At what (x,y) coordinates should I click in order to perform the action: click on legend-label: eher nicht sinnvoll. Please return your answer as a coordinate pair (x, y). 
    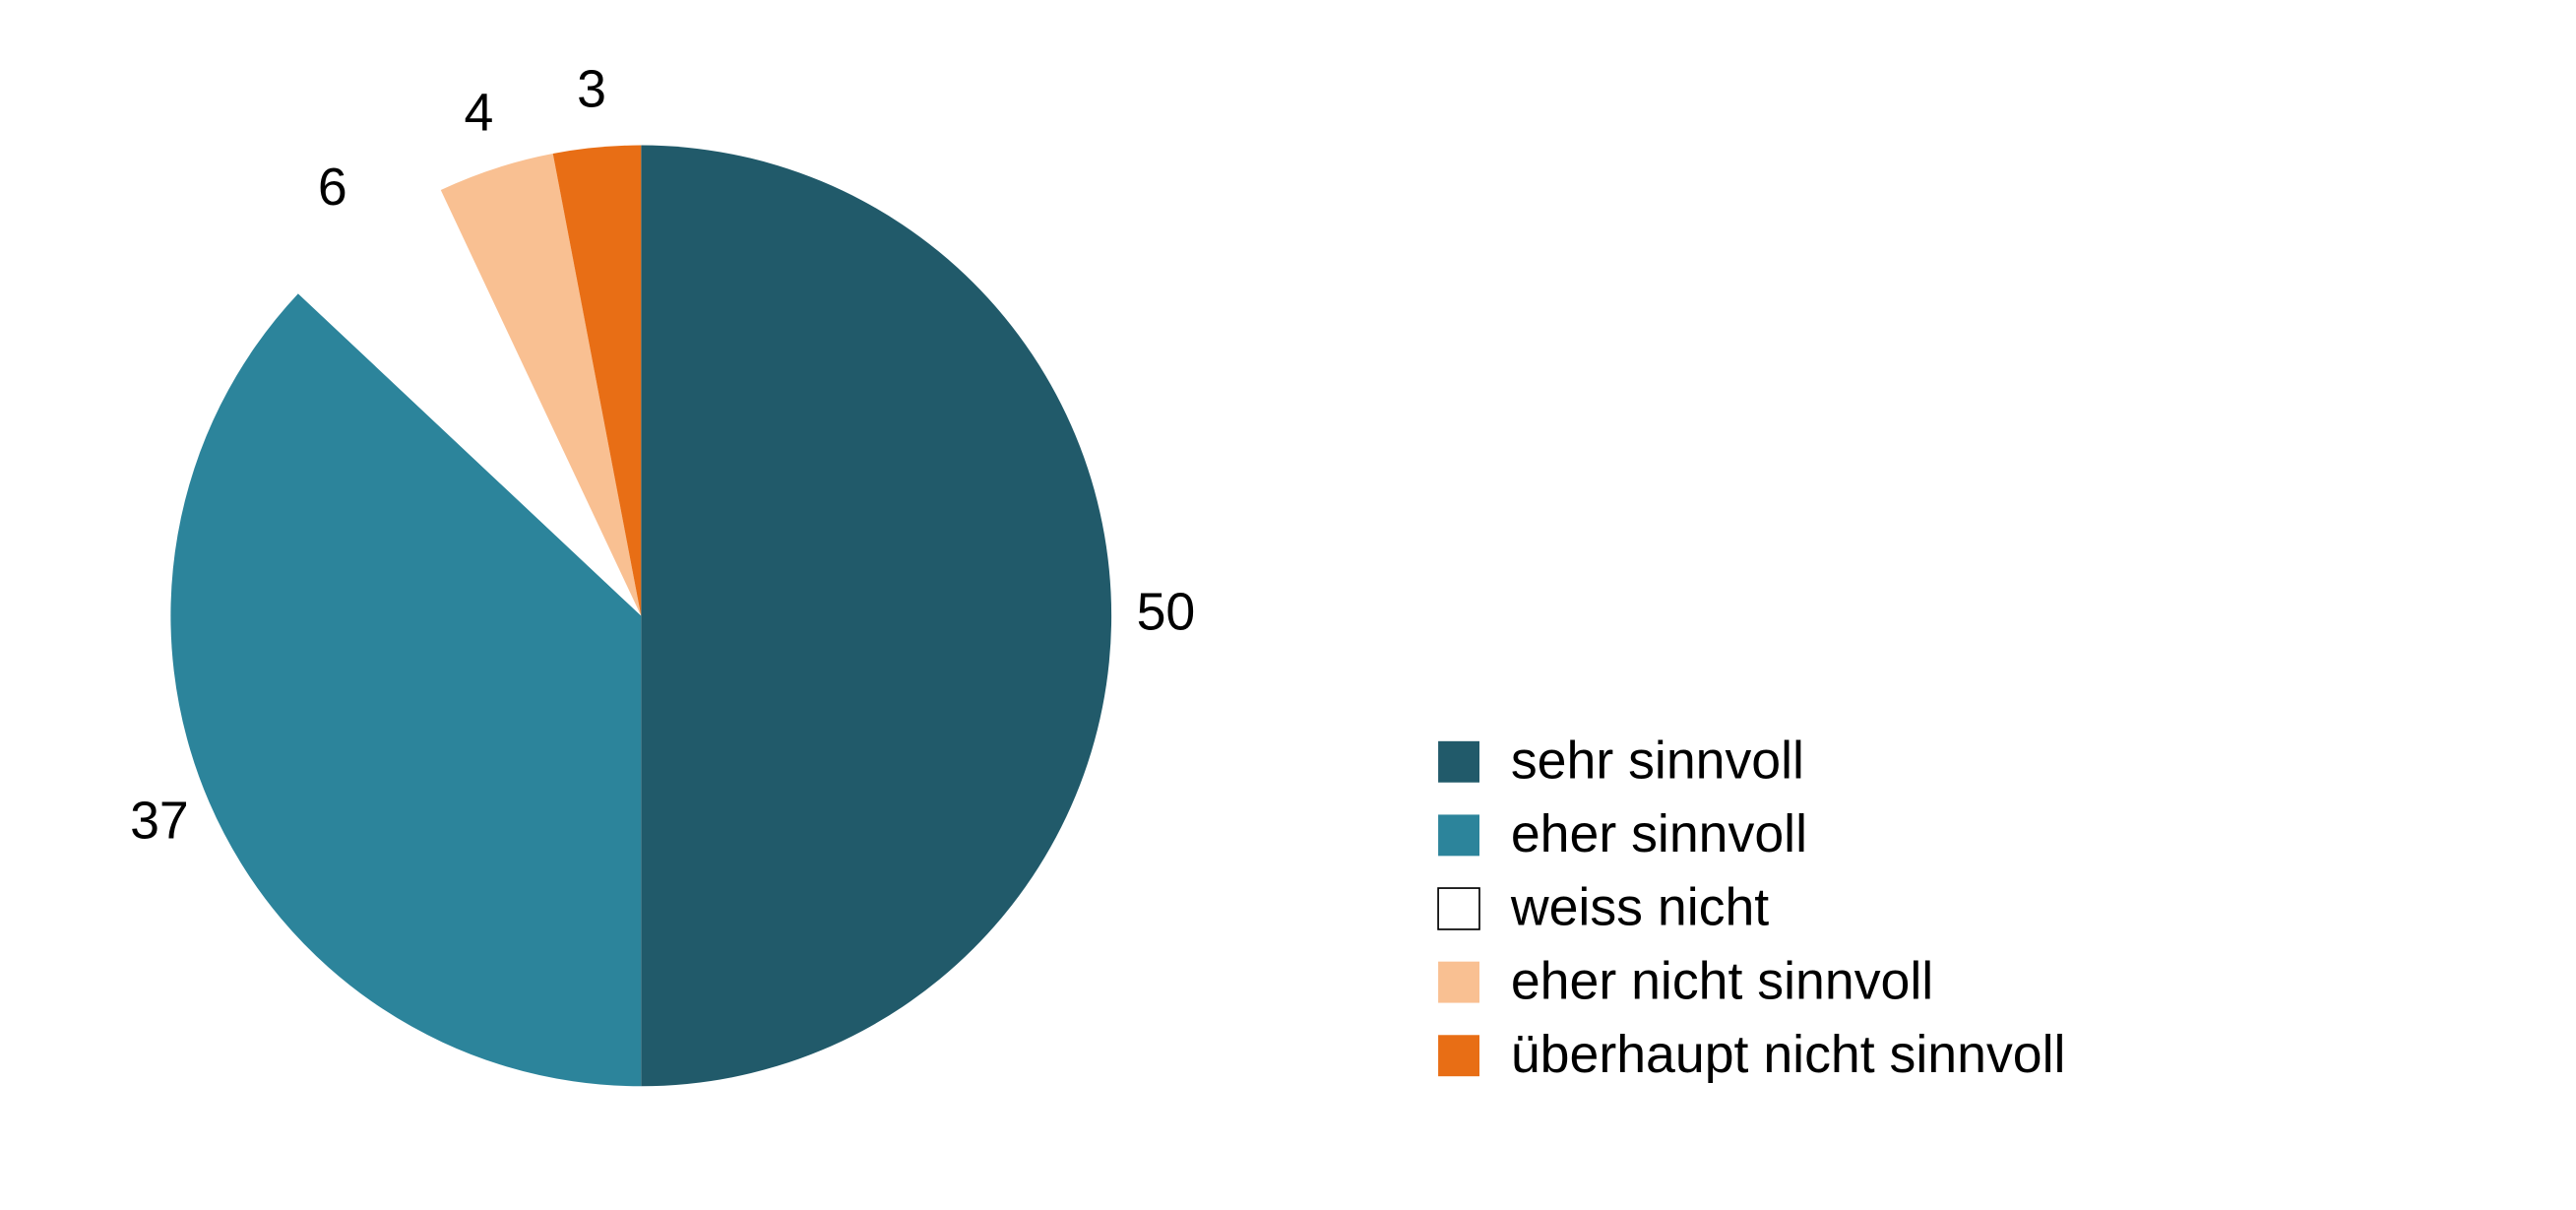
    Looking at the image, I should click on (1722, 980).